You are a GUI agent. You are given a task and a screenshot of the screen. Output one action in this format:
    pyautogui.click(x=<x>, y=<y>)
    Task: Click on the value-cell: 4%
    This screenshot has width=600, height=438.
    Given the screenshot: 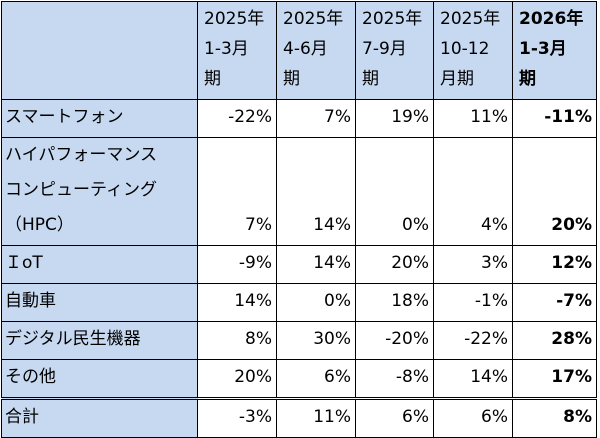 What is the action you would take?
    pyautogui.click(x=473, y=191)
    